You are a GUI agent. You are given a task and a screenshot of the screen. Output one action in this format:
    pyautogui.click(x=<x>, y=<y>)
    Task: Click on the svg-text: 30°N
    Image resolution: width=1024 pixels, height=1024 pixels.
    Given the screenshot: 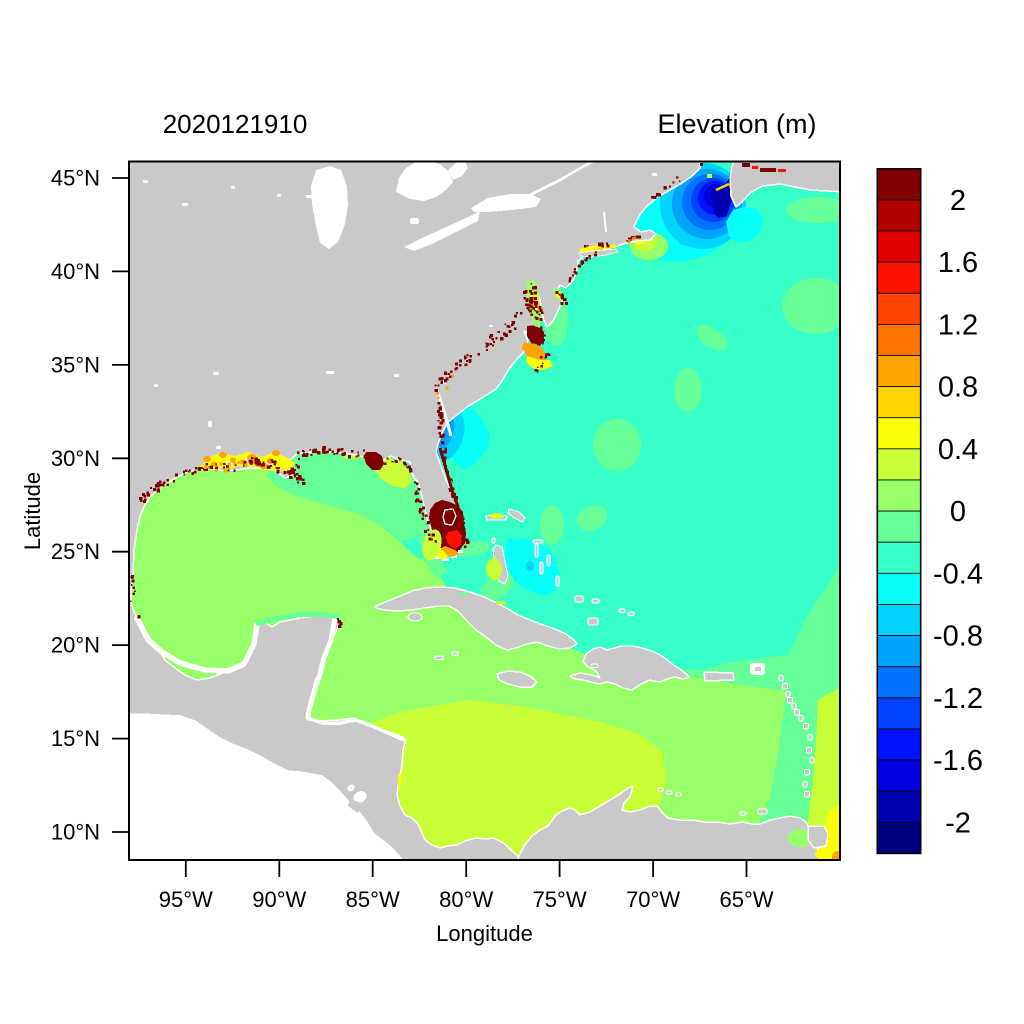 What is the action you would take?
    pyautogui.click(x=75, y=458)
    